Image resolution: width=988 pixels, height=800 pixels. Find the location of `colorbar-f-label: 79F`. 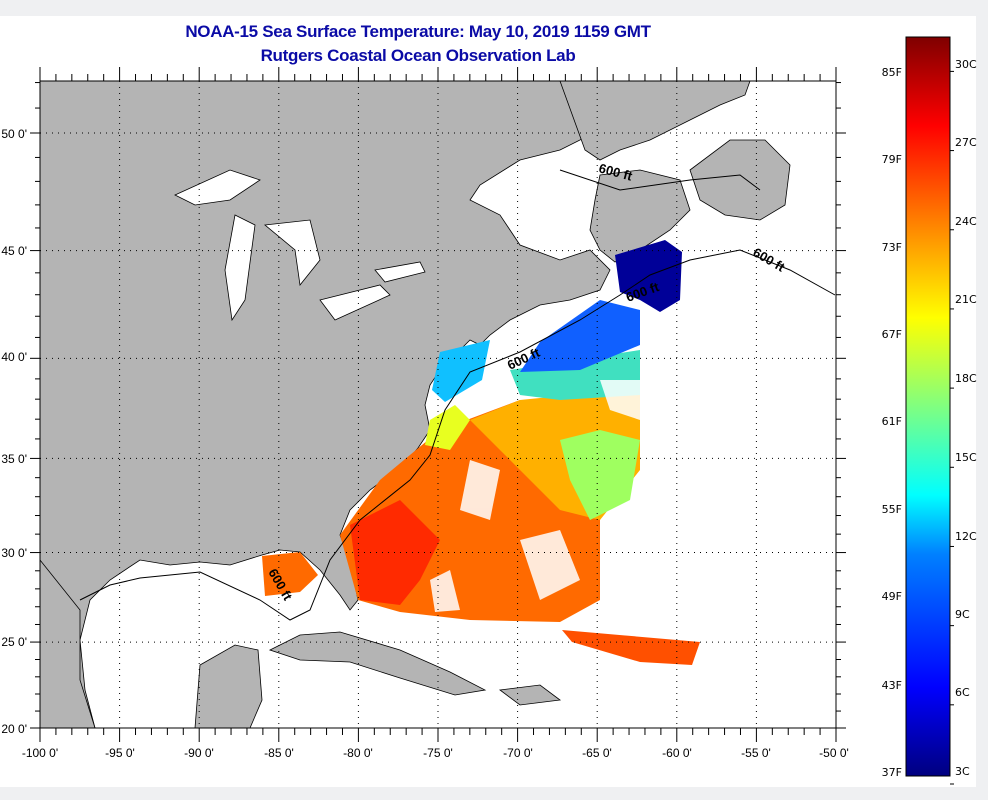

colorbar-f-label: 79F is located at coordinates (892, 159).